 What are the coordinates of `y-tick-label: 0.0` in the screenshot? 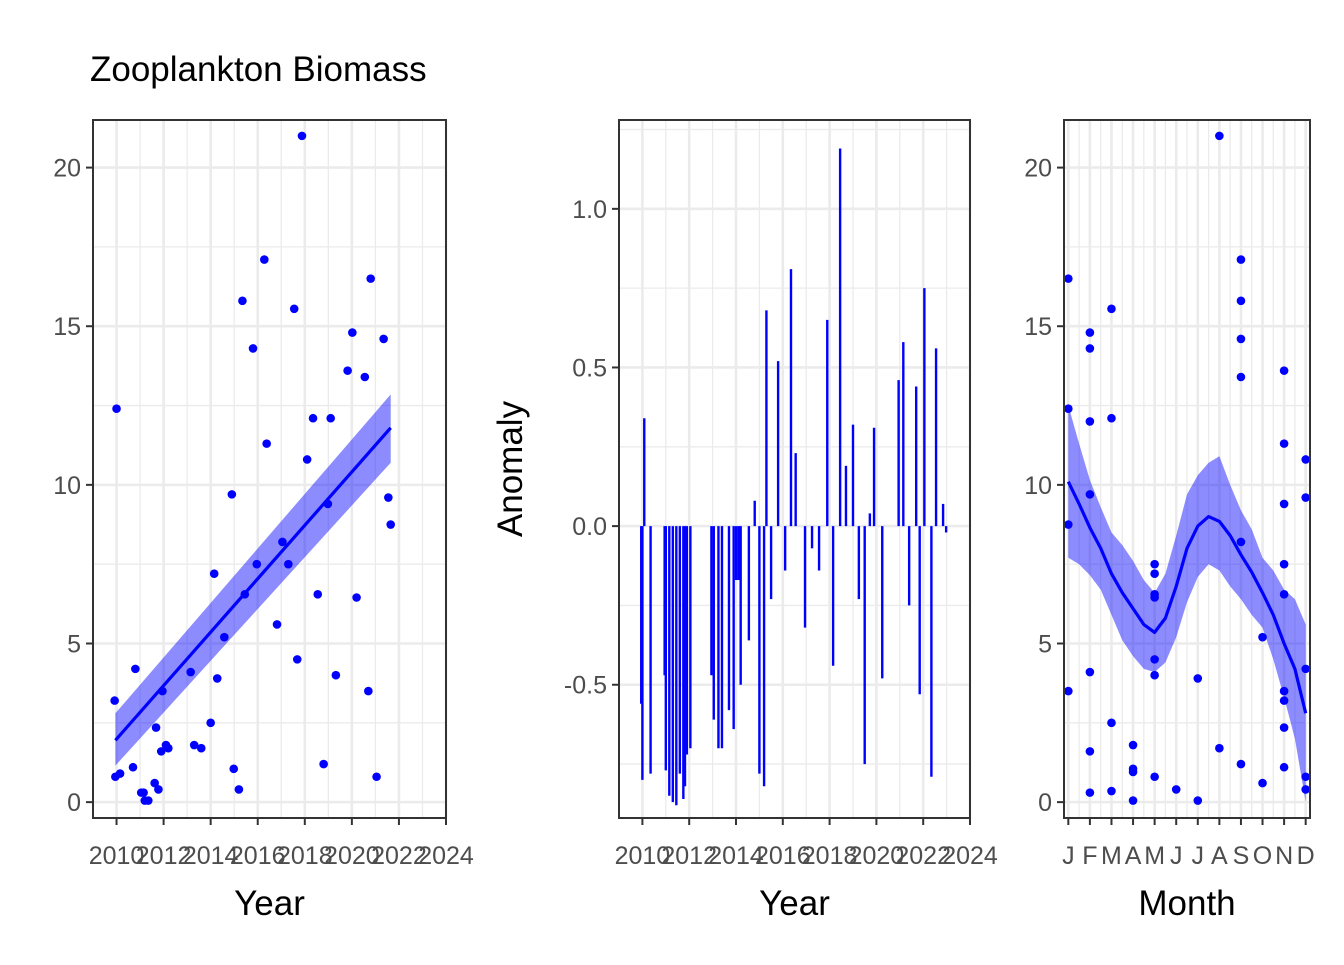 It's located at (589, 527).